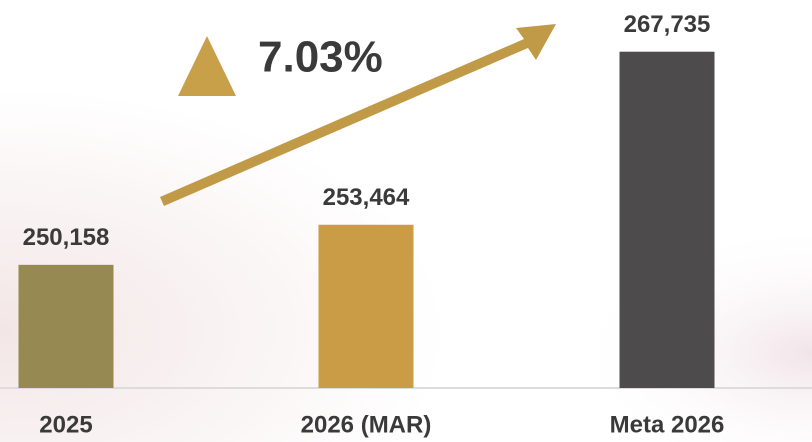 The image size is (812, 442). Describe the element at coordinates (207, 66) in the screenshot. I see `up-triangle` at that location.